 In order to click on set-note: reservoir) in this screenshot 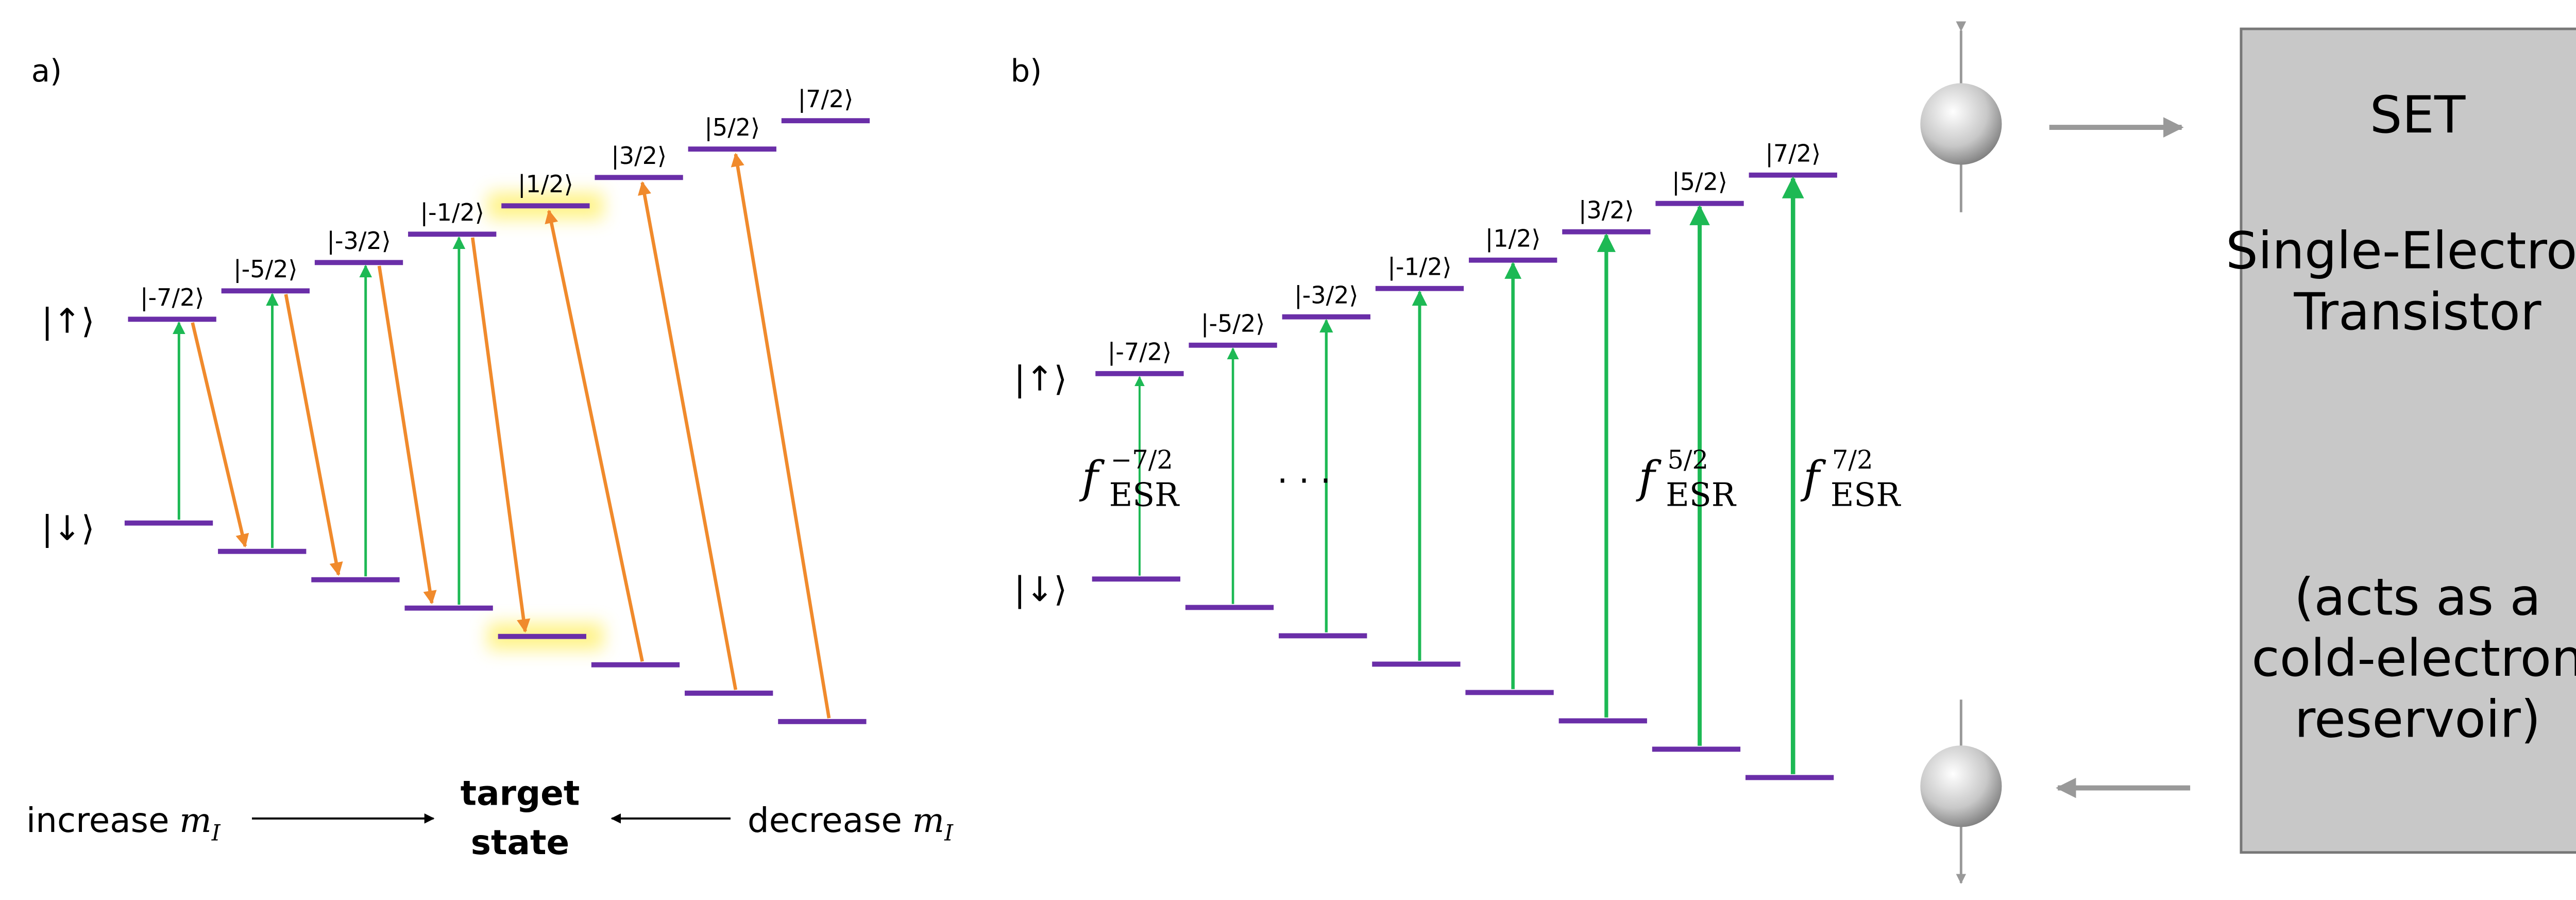, I will do `click(2418, 719)`.